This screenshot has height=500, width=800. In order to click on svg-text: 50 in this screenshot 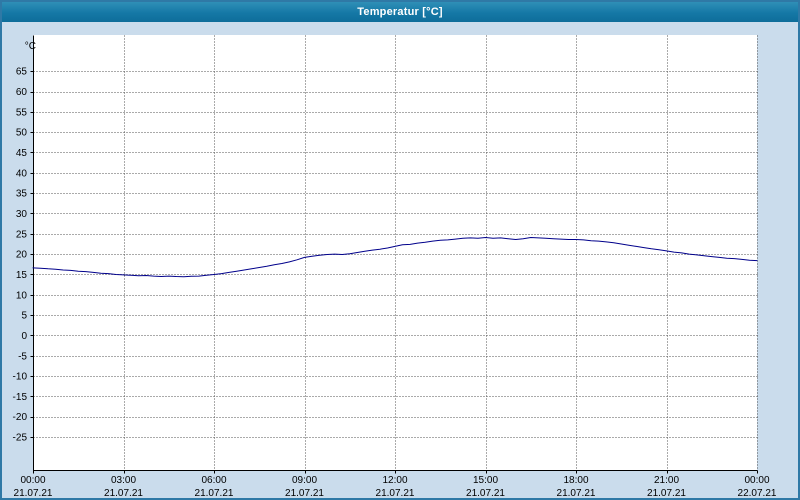, I will do `click(22, 133)`.